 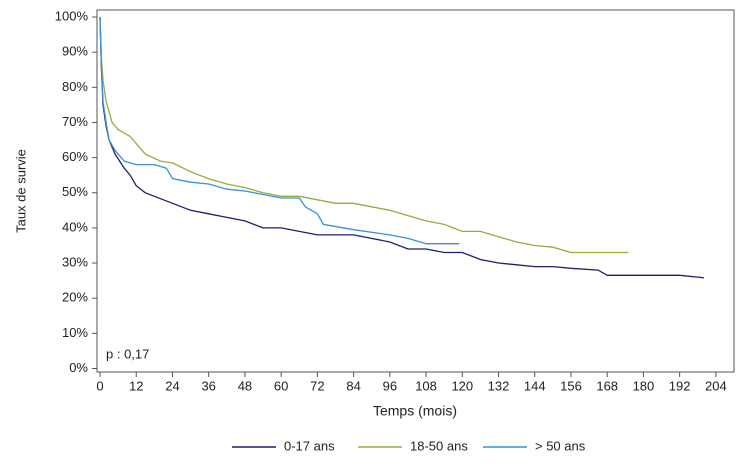 I want to click on y-tick-label: 20%, so click(x=75, y=297).